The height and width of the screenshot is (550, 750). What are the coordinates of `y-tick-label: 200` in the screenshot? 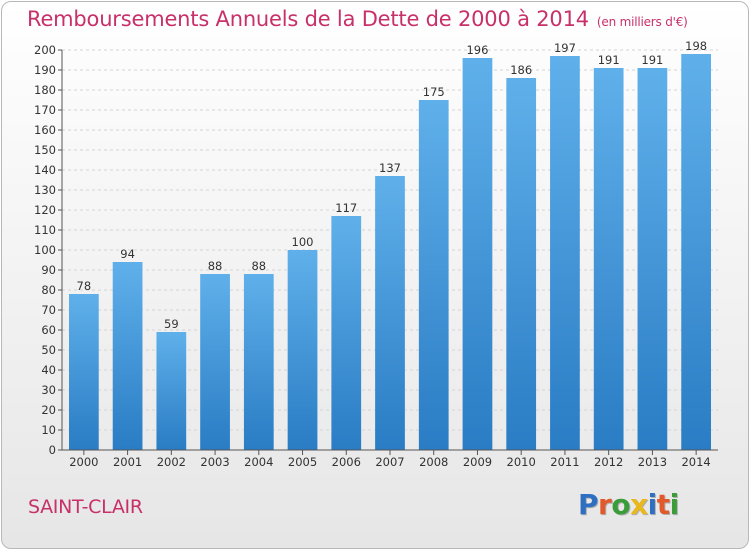 It's located at (45, 50).